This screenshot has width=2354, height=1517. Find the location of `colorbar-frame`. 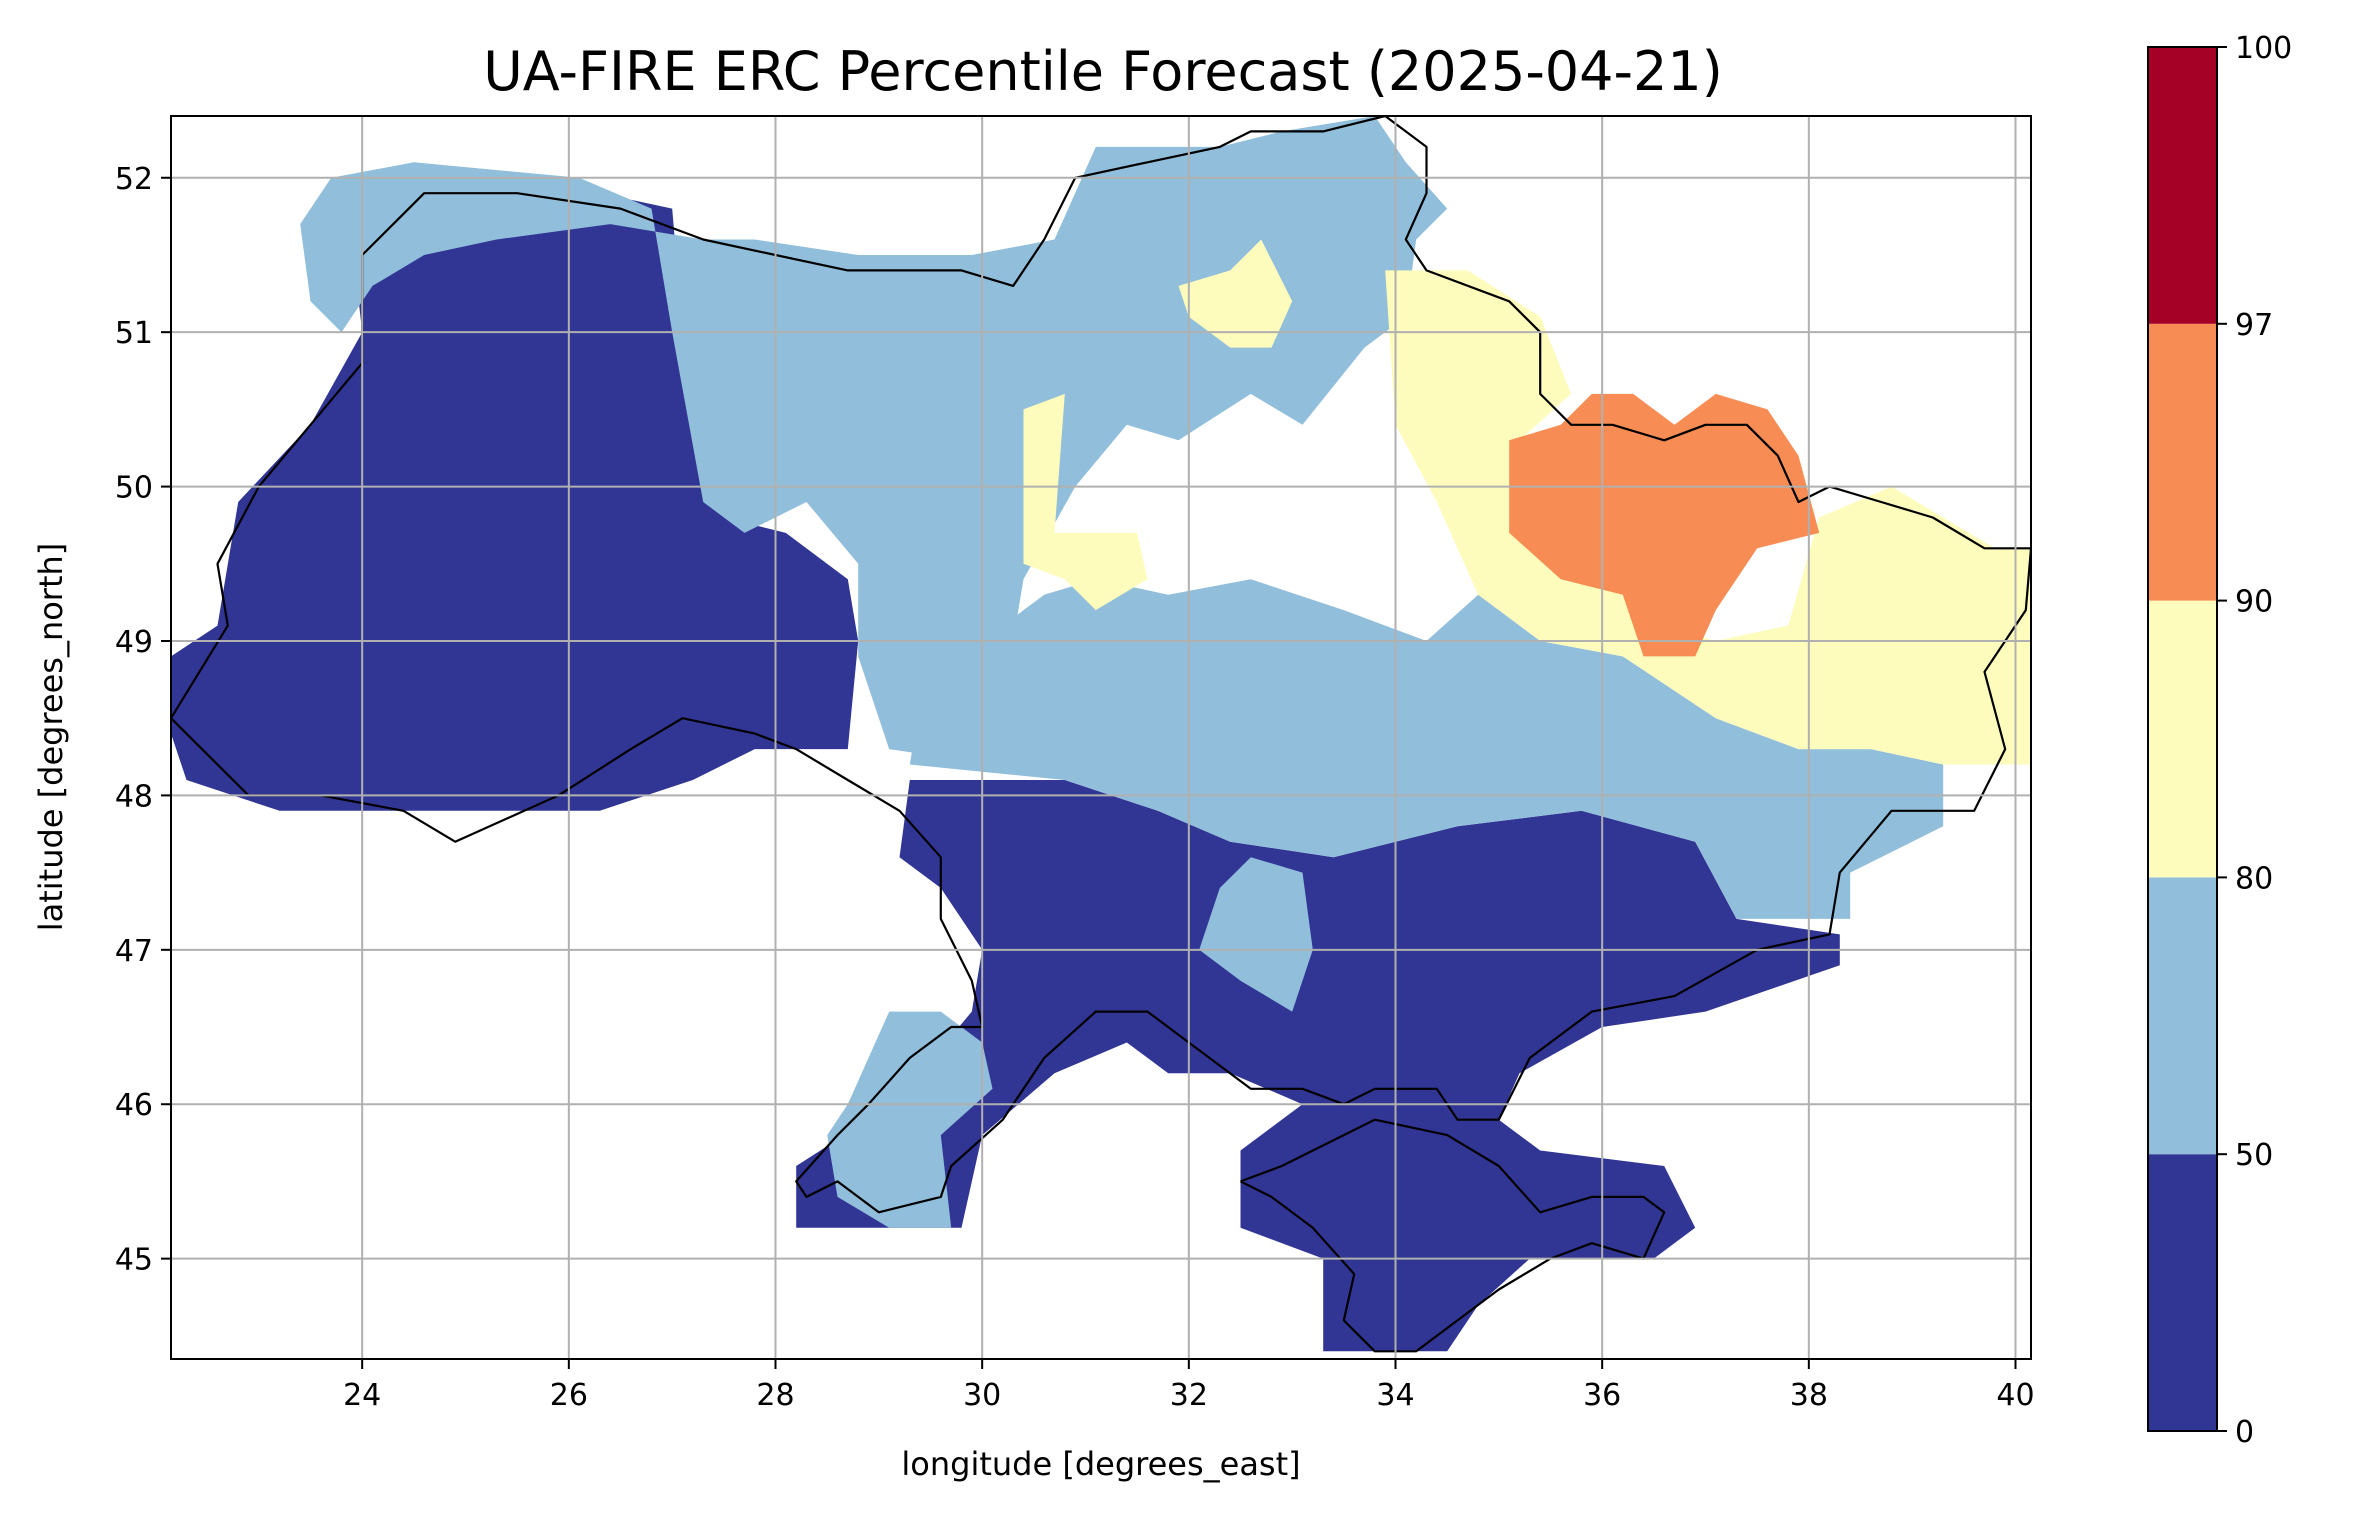

colorbar-frame is located at coordinates (2182, 739).